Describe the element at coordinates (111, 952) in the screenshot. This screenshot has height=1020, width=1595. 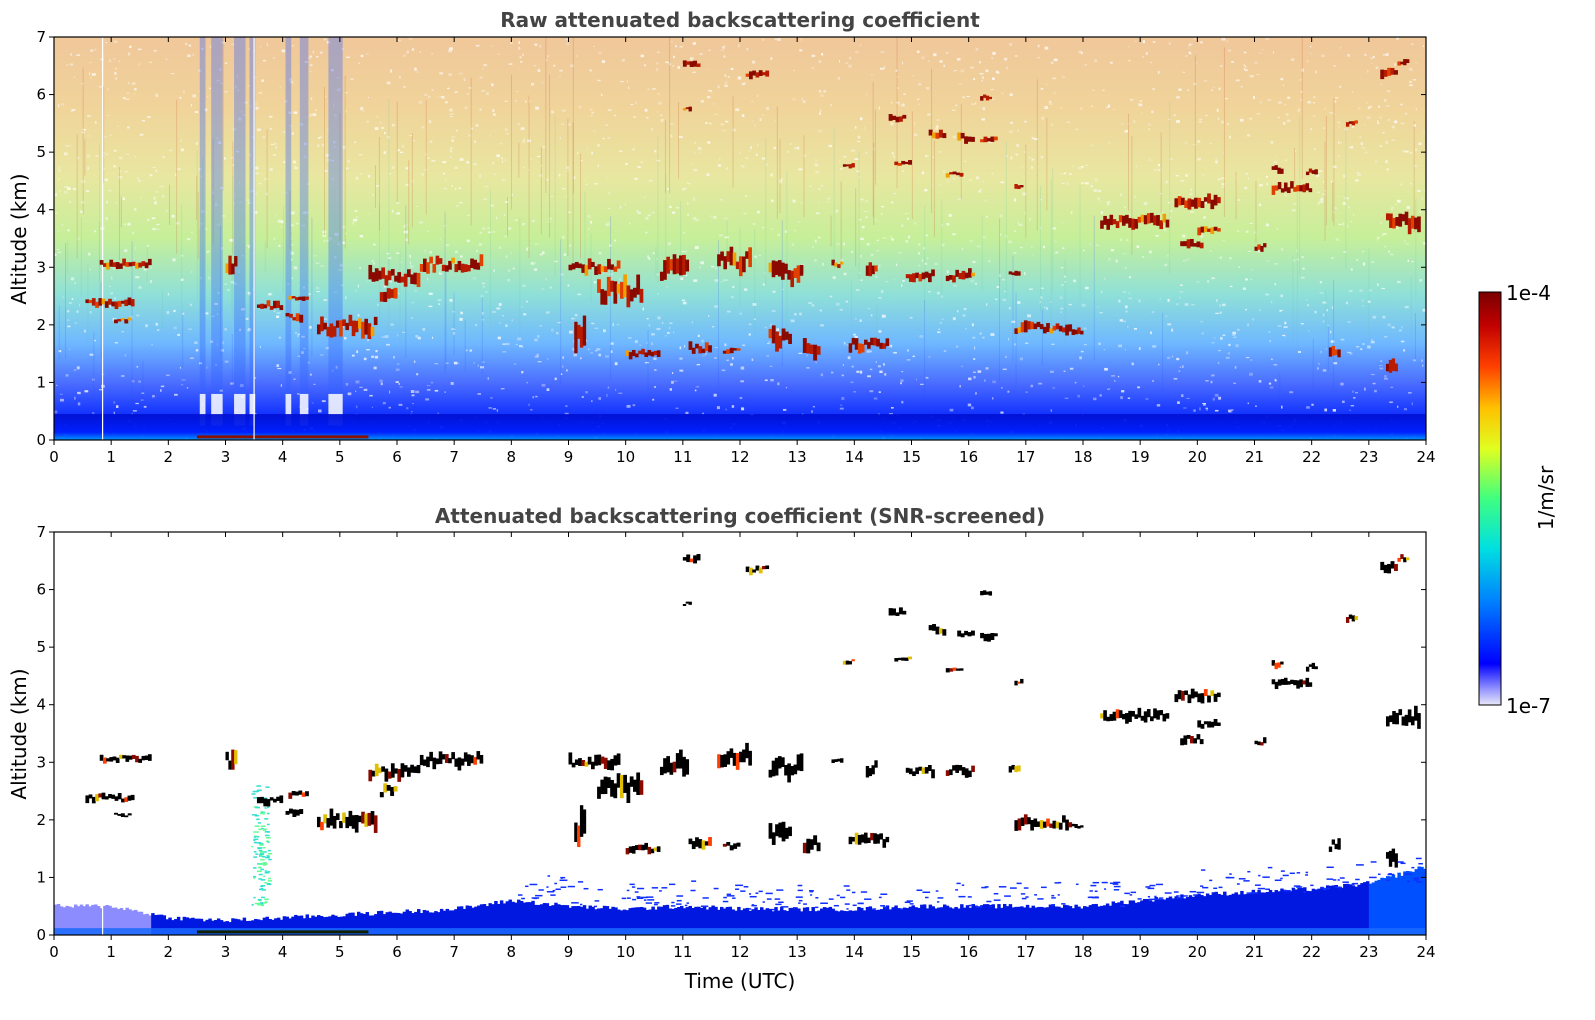
I see `x-tick-label: 1` at that location.